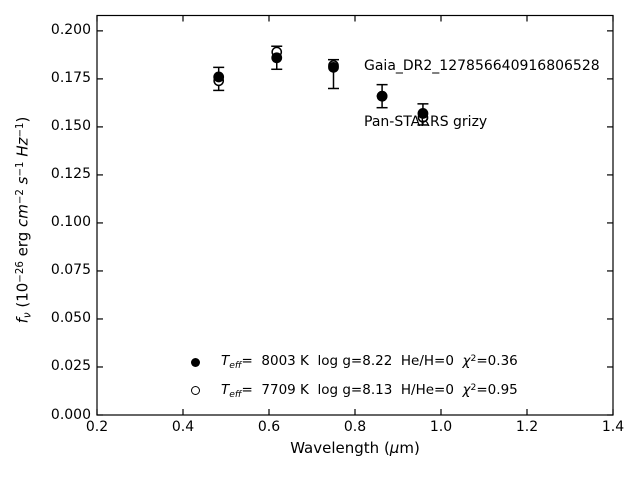 The image size is (640, 480). Describe the element at coordinates (22, 297) in the screenshot. I see `text-segment: (10` at that location.